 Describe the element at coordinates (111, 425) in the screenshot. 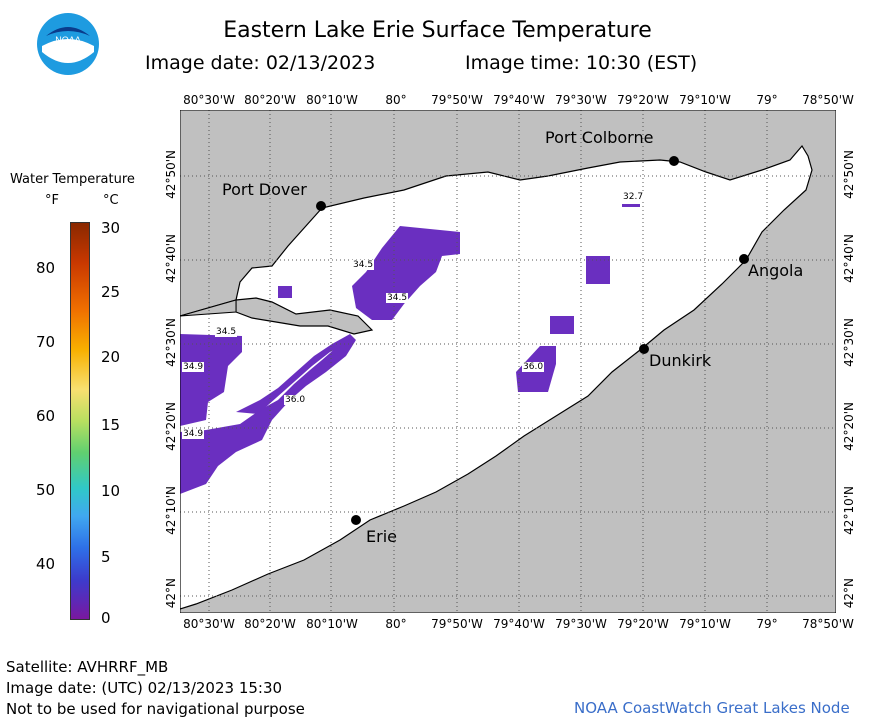

I see `legend-c-label: 15` at that location.